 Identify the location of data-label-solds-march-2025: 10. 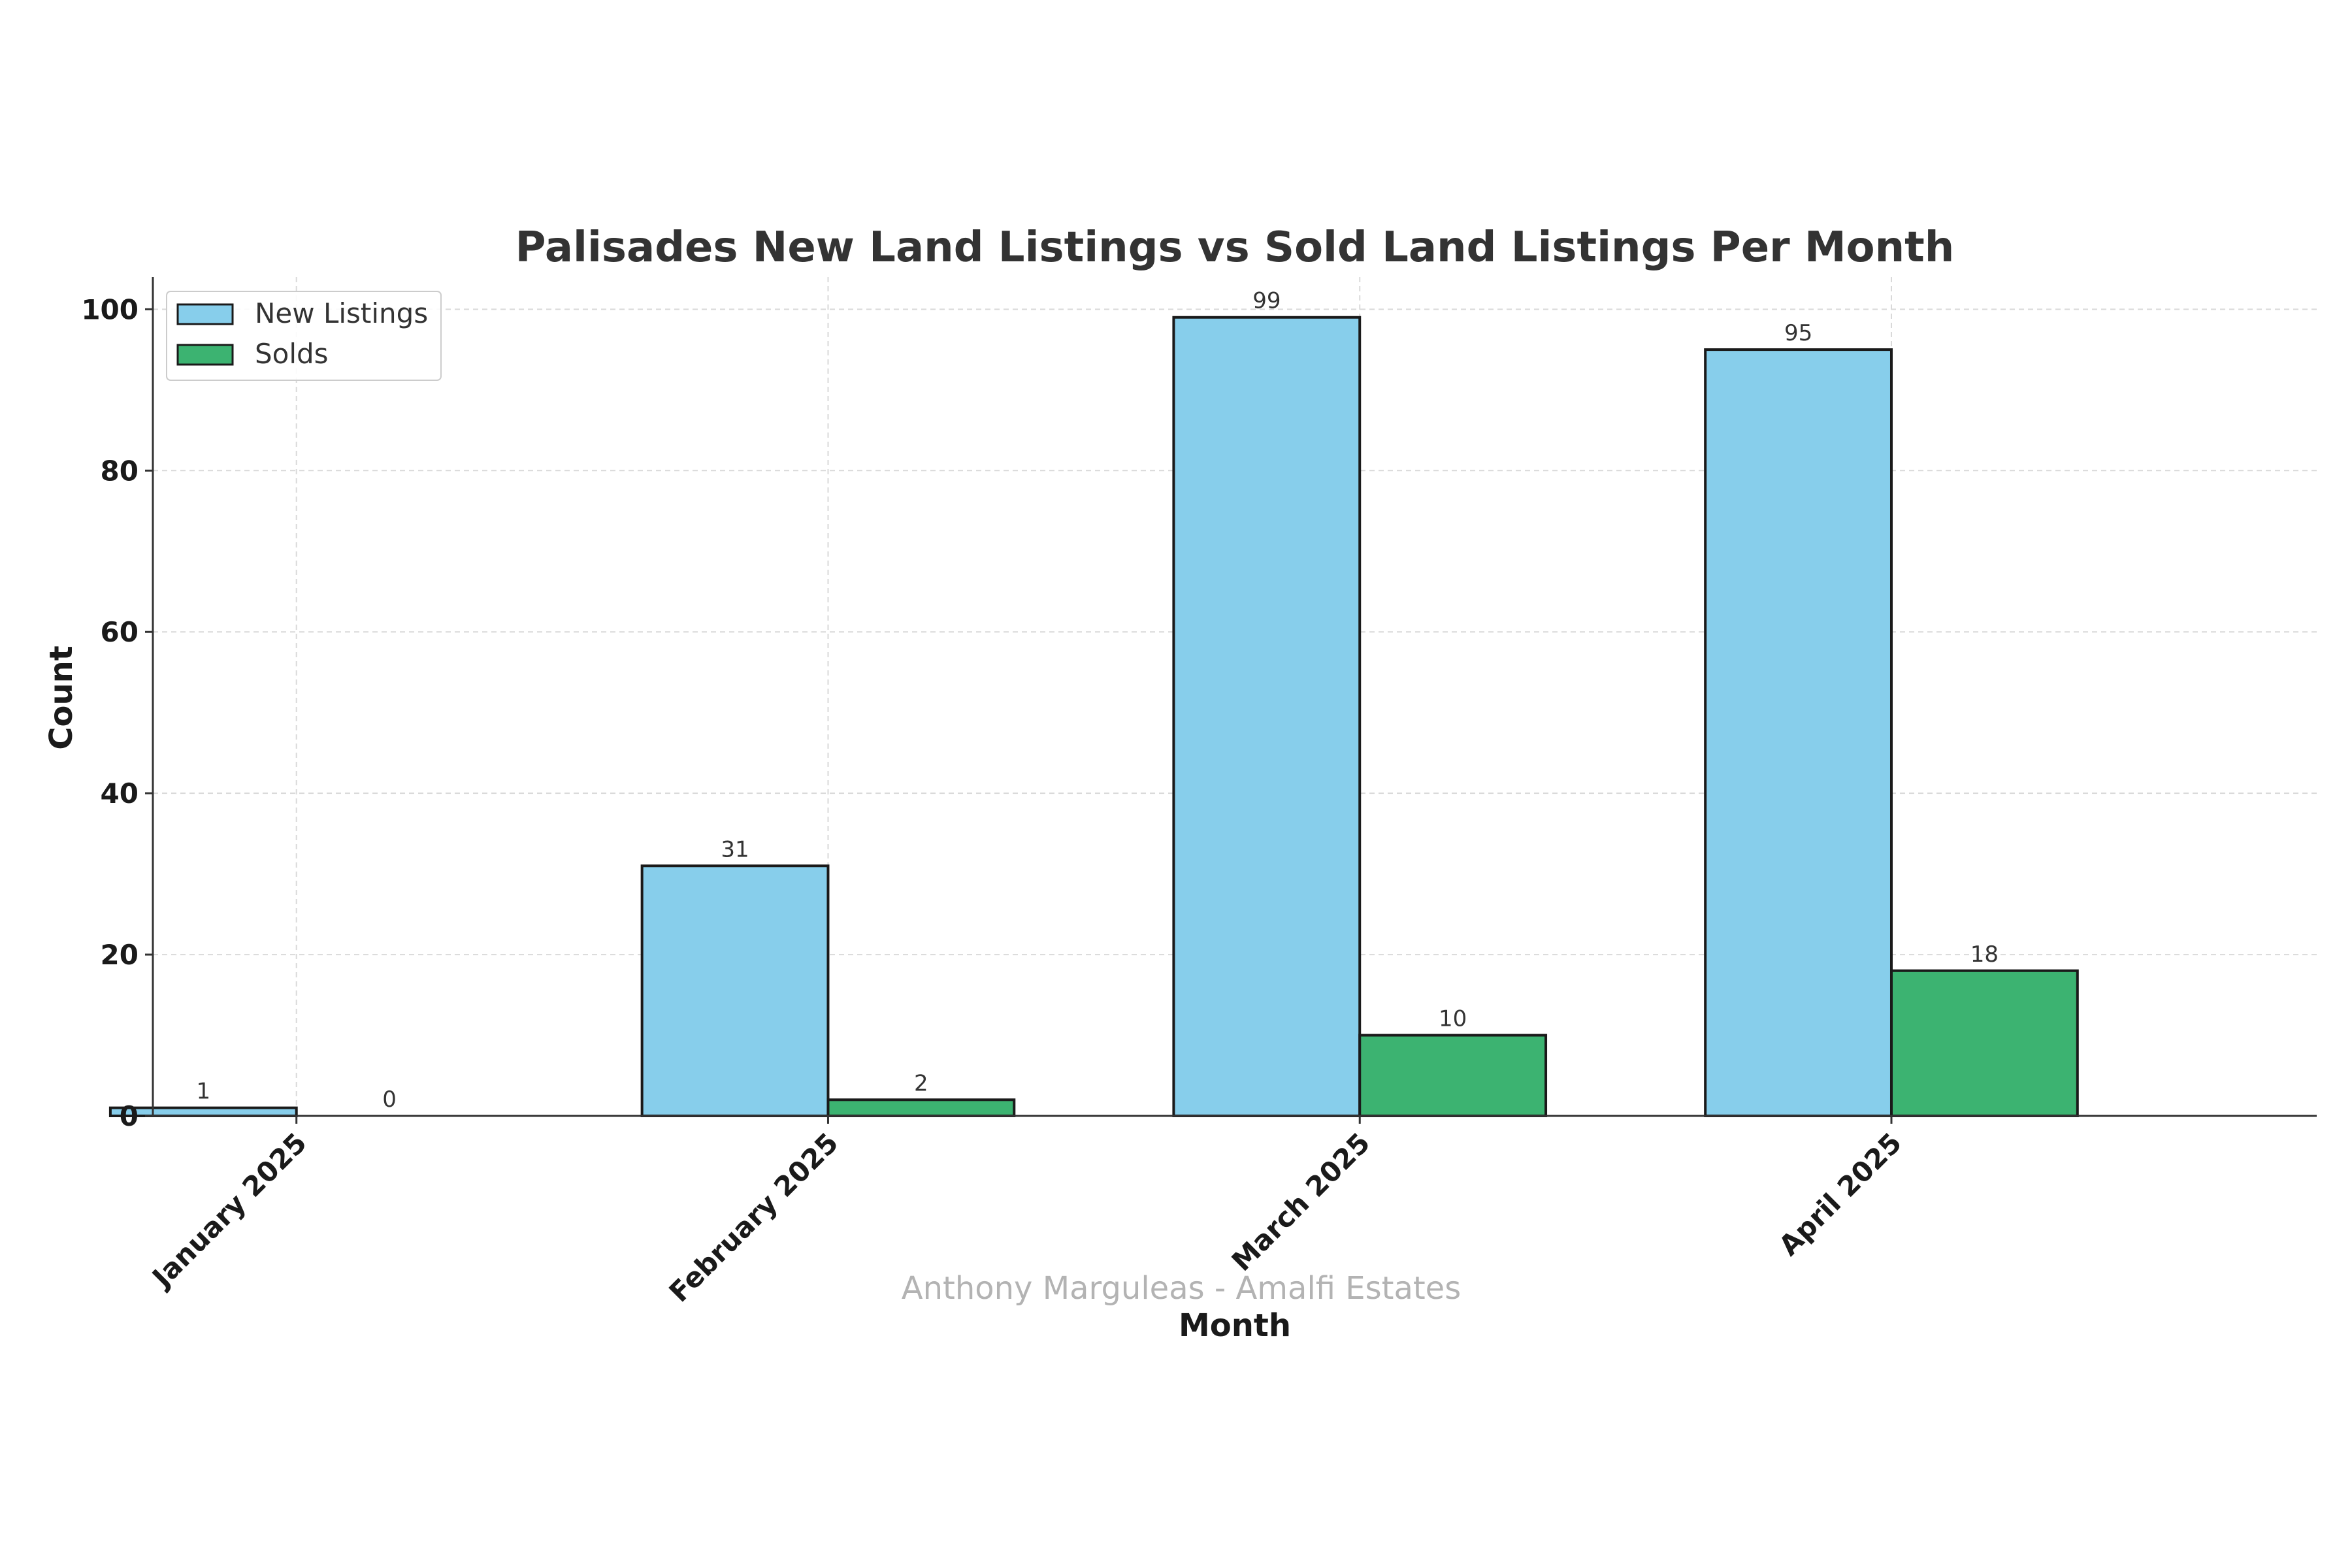
(1453, 1019).